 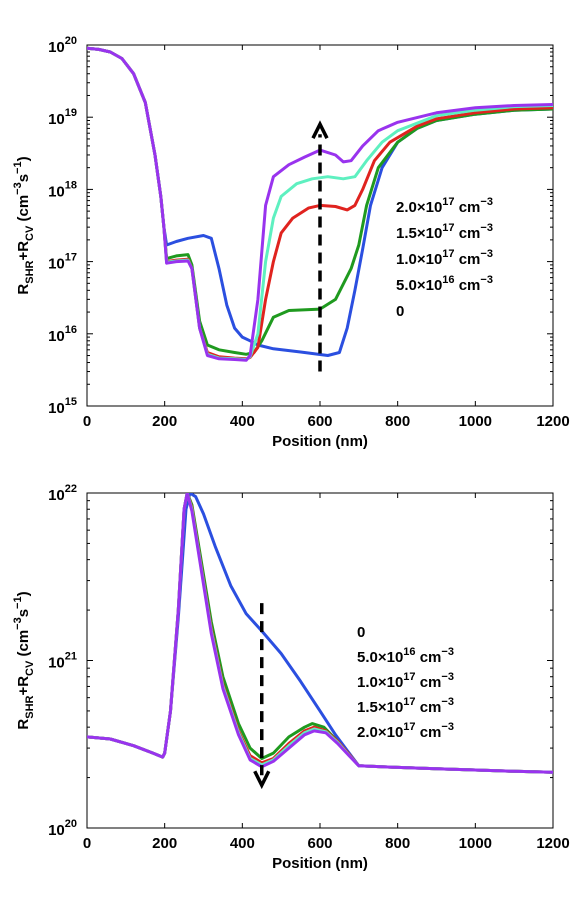 What do you see at coordinates (62, 493) in the screenshot?
I see `y-tick-label: 1022` at bounding box center [62, 493].